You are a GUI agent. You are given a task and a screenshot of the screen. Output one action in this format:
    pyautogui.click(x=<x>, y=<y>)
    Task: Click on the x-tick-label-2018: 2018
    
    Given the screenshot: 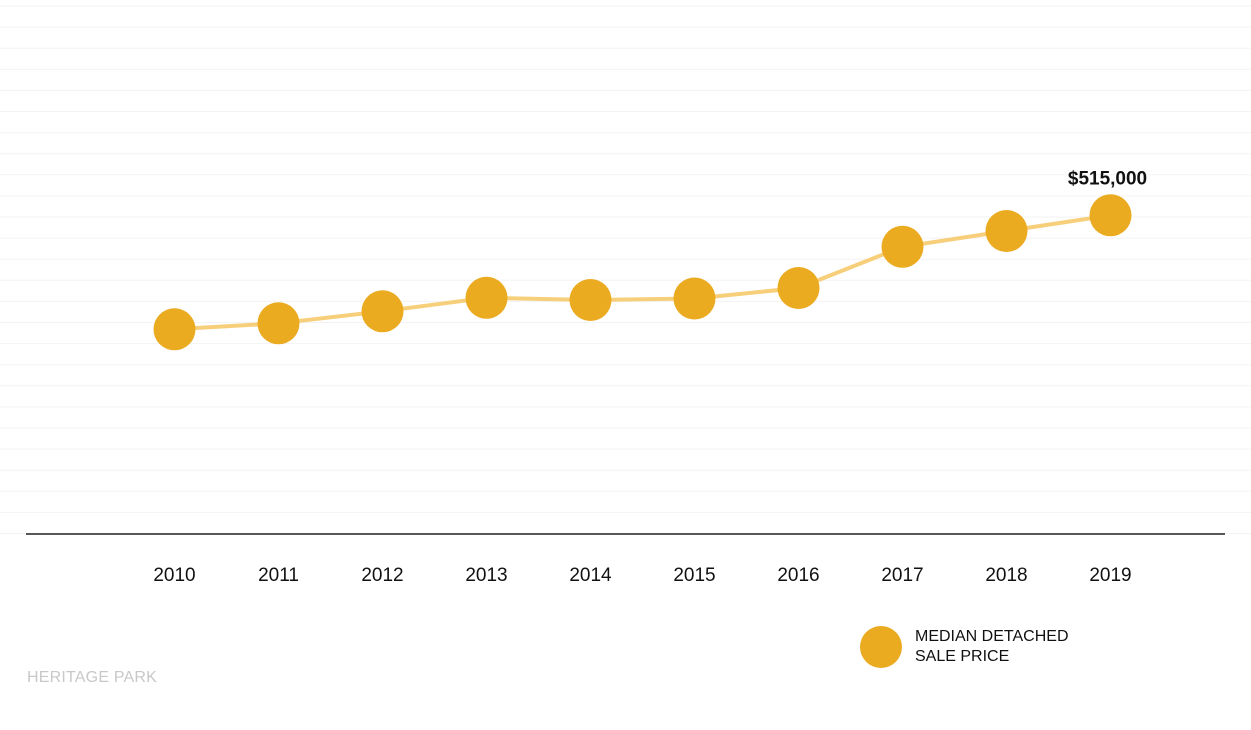 What is the action you would take?
    pyautogui.click(x=1006, y=575)
    